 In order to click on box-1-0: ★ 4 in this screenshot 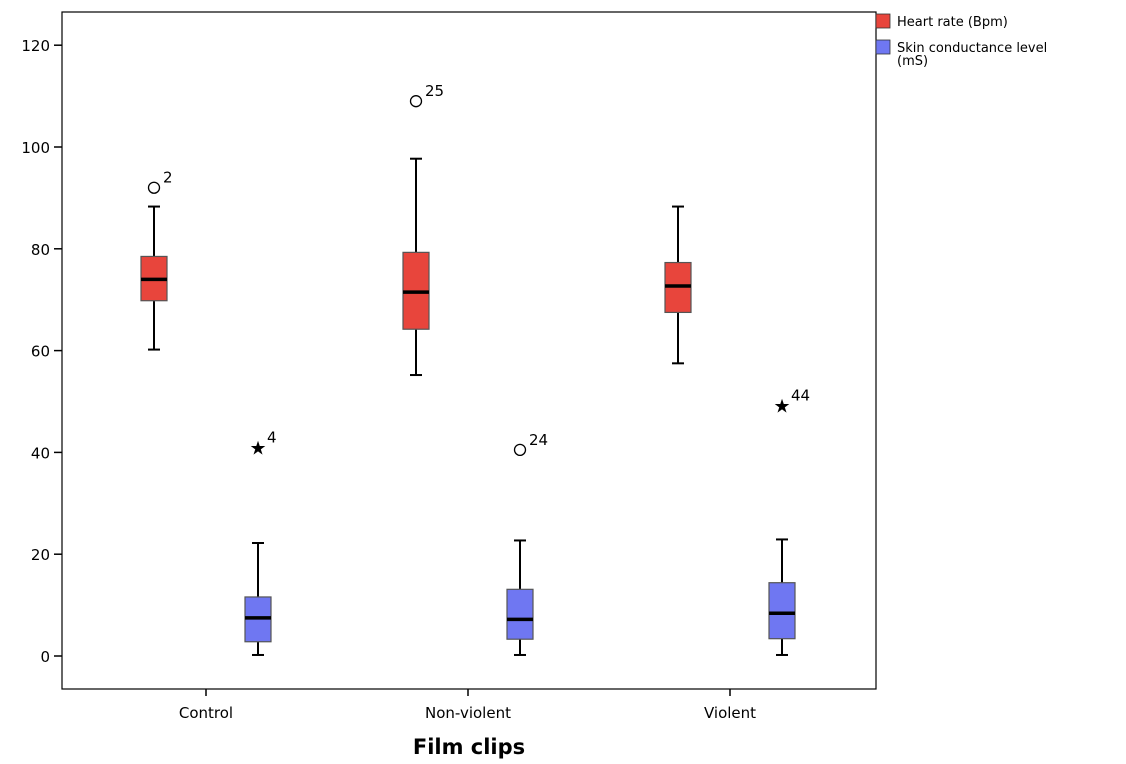, I will do `click(260, 542)`.